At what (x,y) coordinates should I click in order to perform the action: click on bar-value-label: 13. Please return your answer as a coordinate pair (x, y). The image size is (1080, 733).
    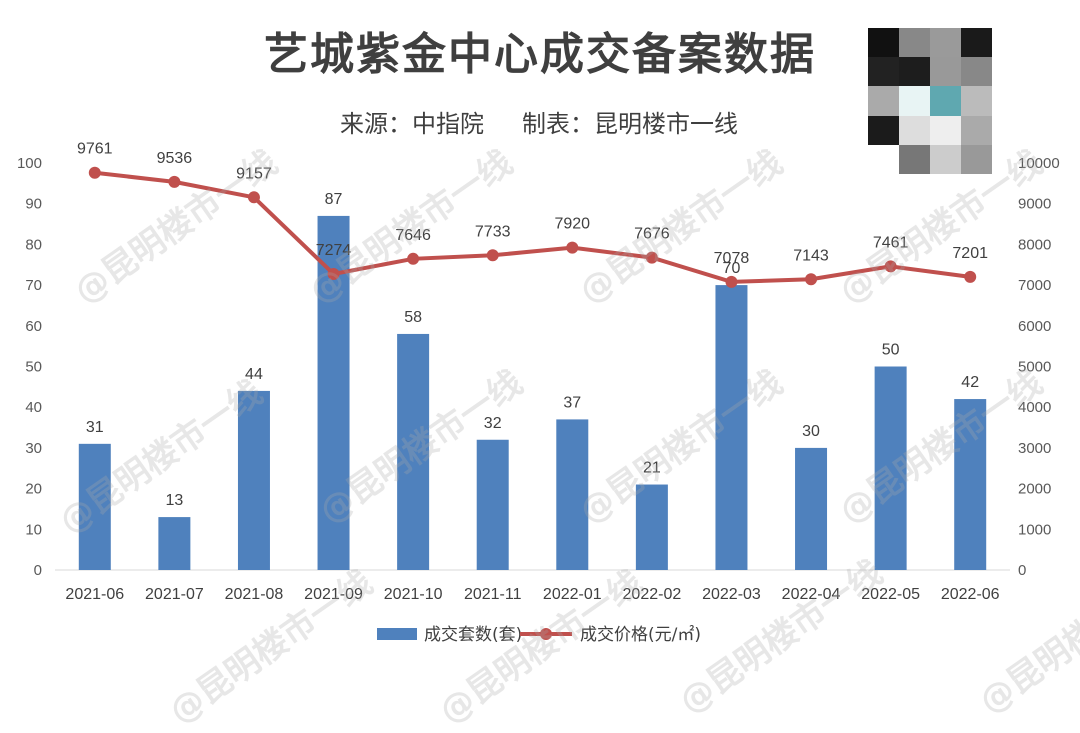
    Looking at the image, I should click on (174, 500).